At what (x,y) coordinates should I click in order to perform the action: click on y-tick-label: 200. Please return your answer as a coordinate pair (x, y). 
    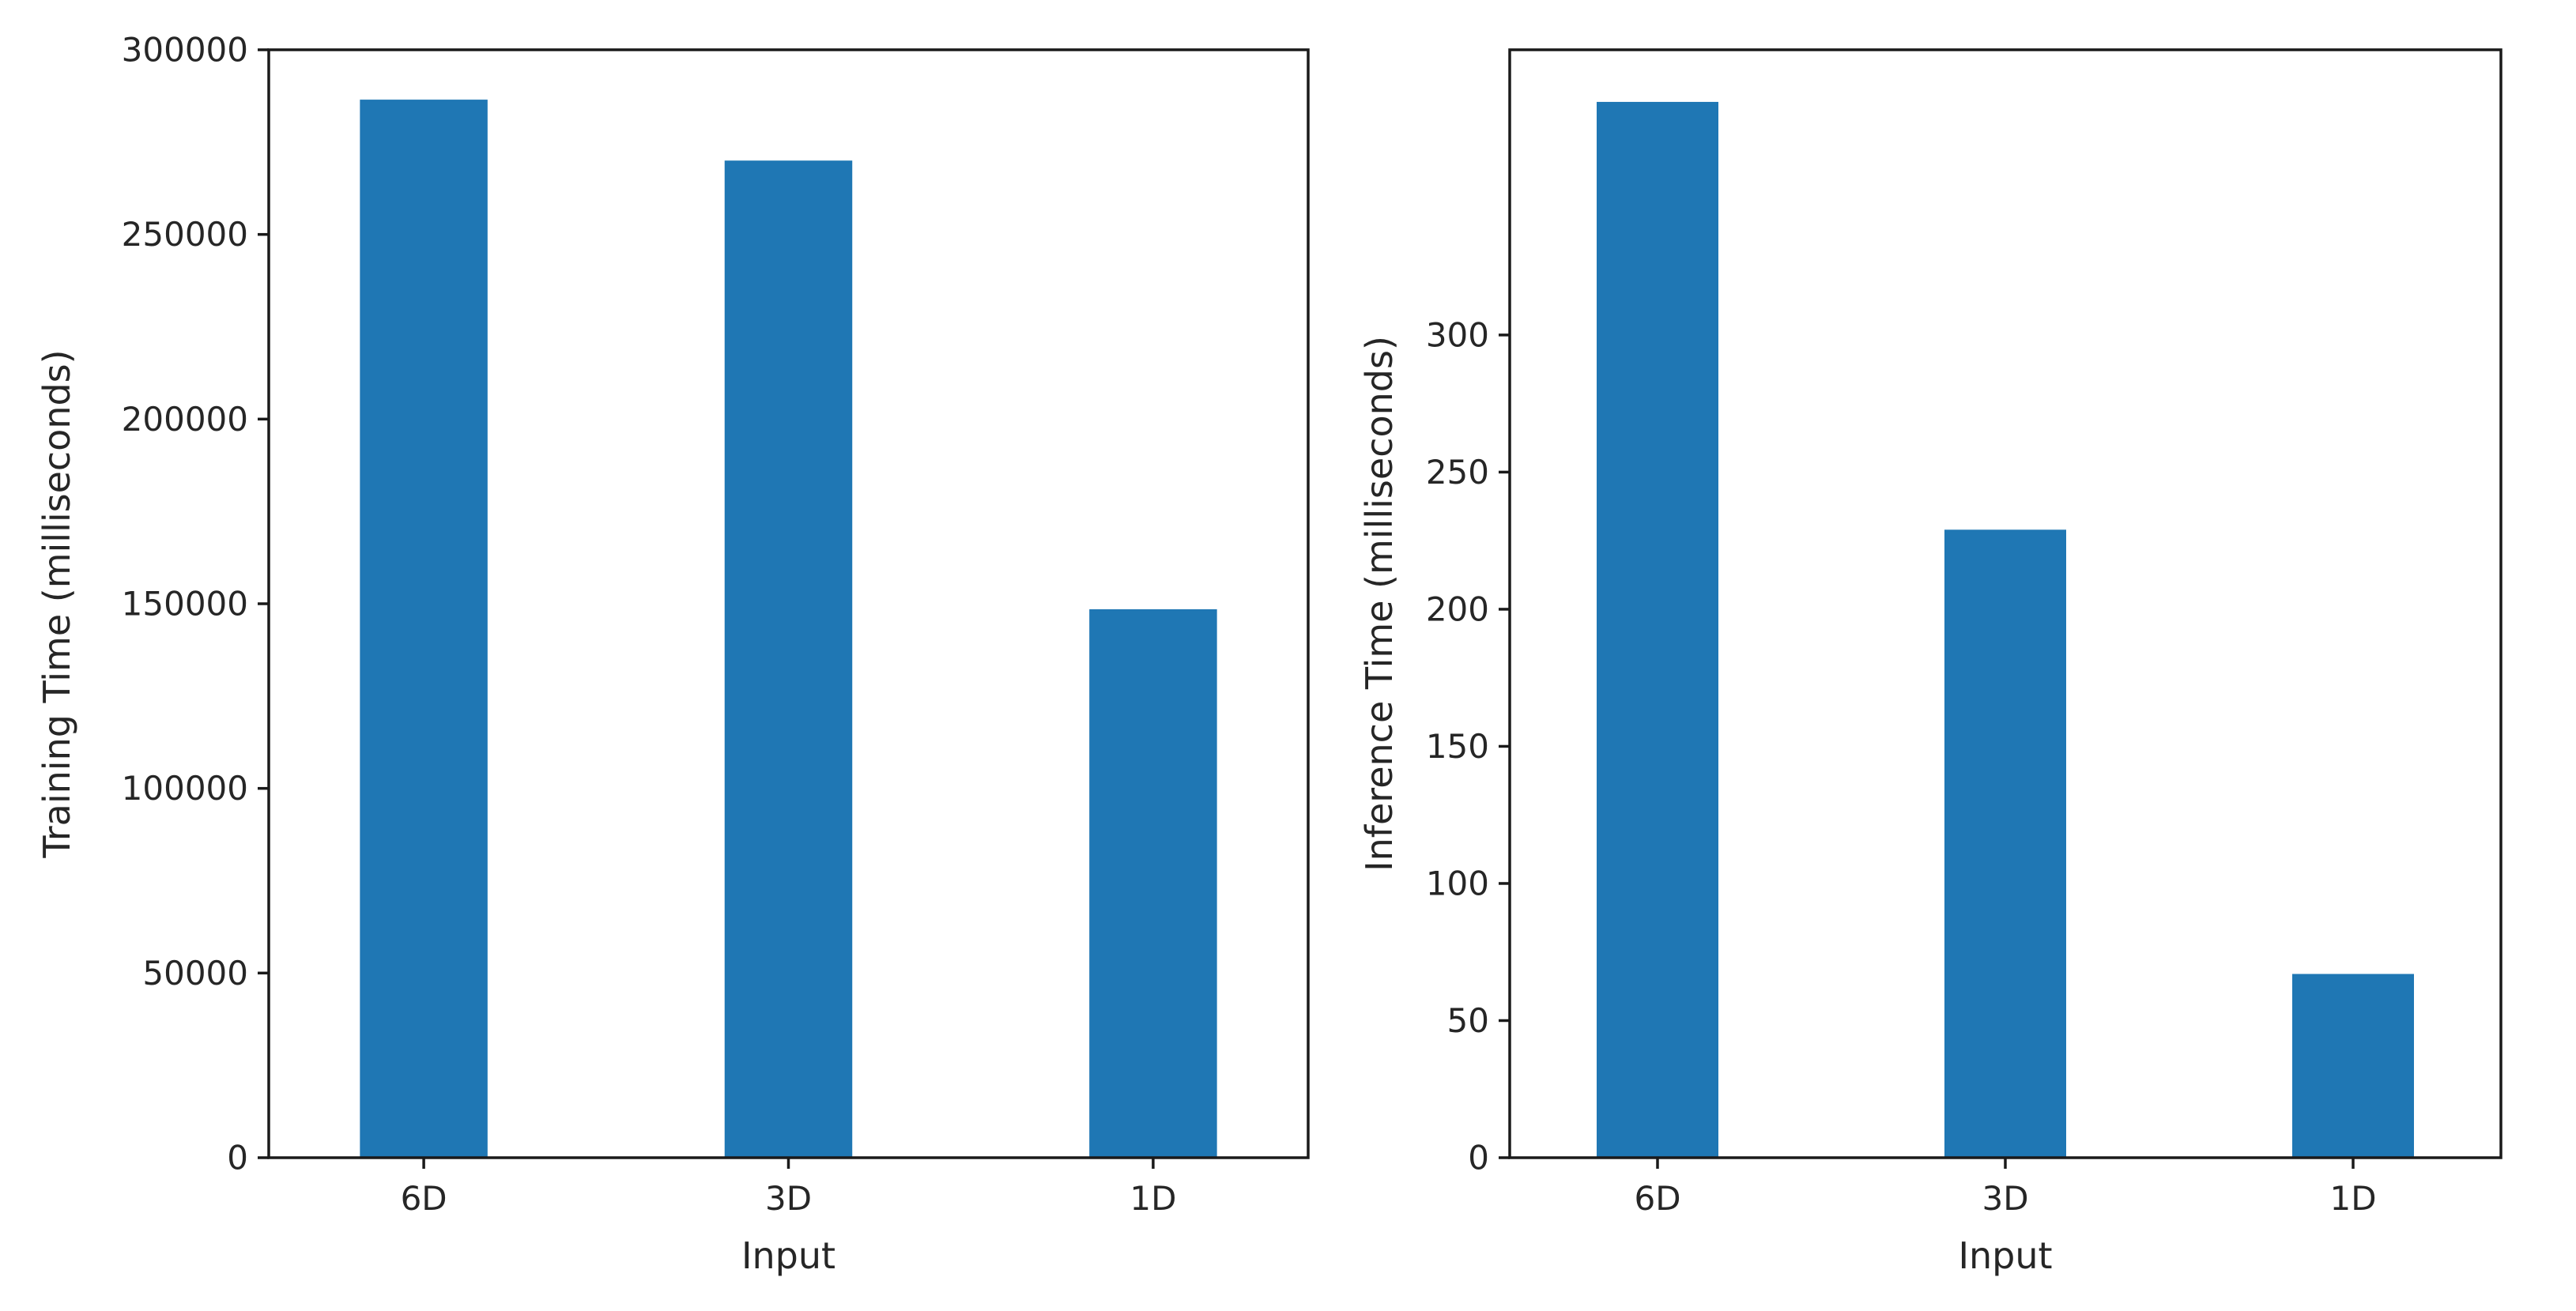
    Looking at the image, I should click on (1457, 609).